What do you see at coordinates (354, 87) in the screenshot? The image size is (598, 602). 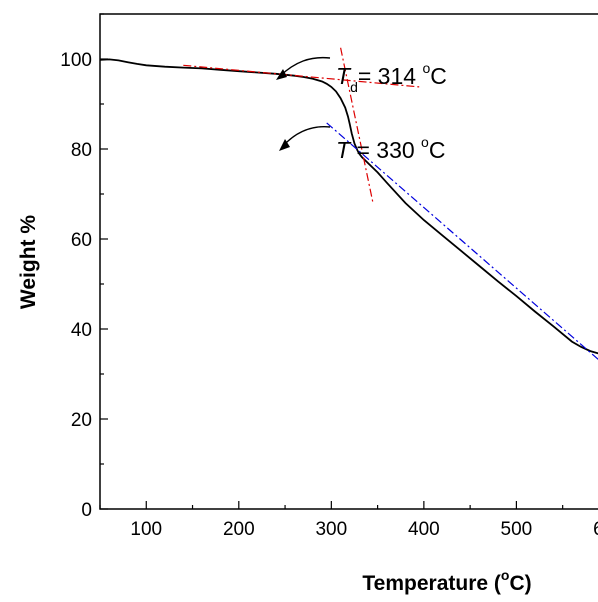 I see `annotation-td-subscript: d` at bounding box center [354, 87].